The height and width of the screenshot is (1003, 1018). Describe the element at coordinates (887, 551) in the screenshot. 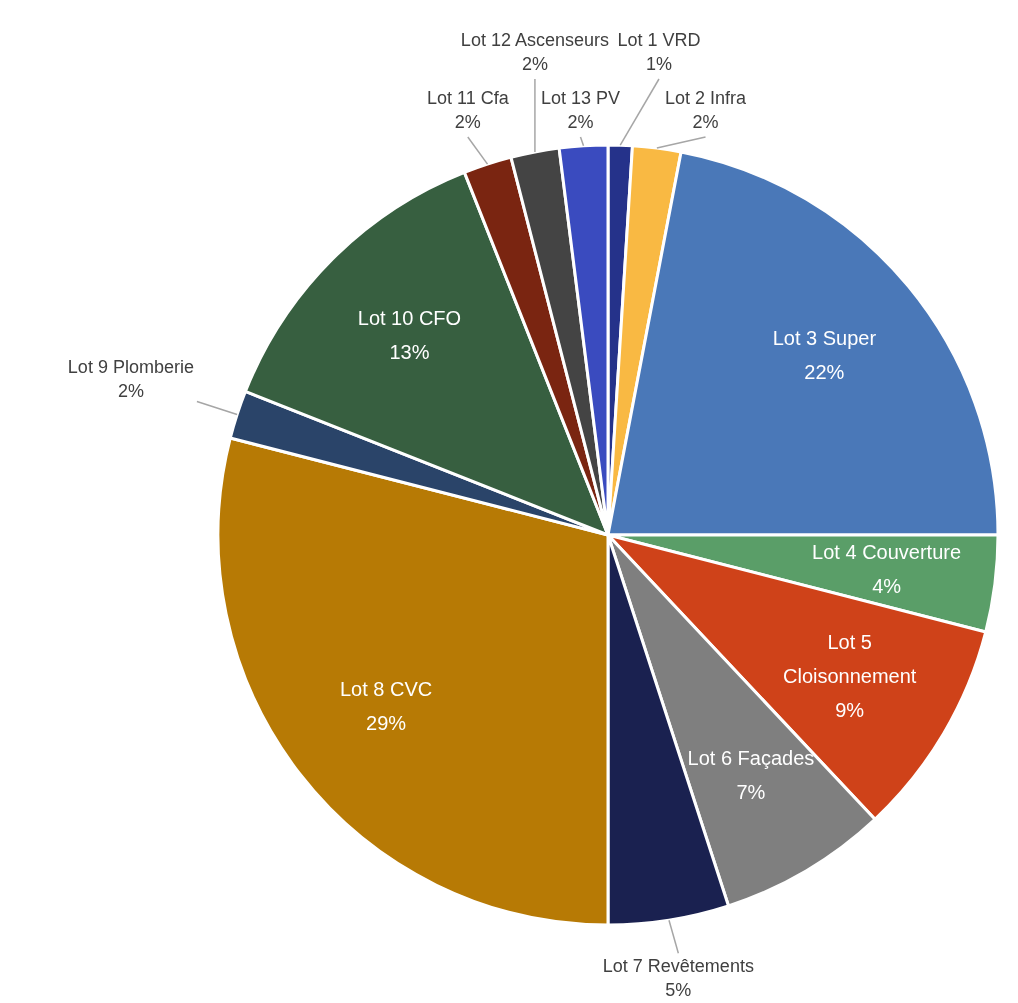

I see `slice-label: Lot 4 Couverture` at that location.